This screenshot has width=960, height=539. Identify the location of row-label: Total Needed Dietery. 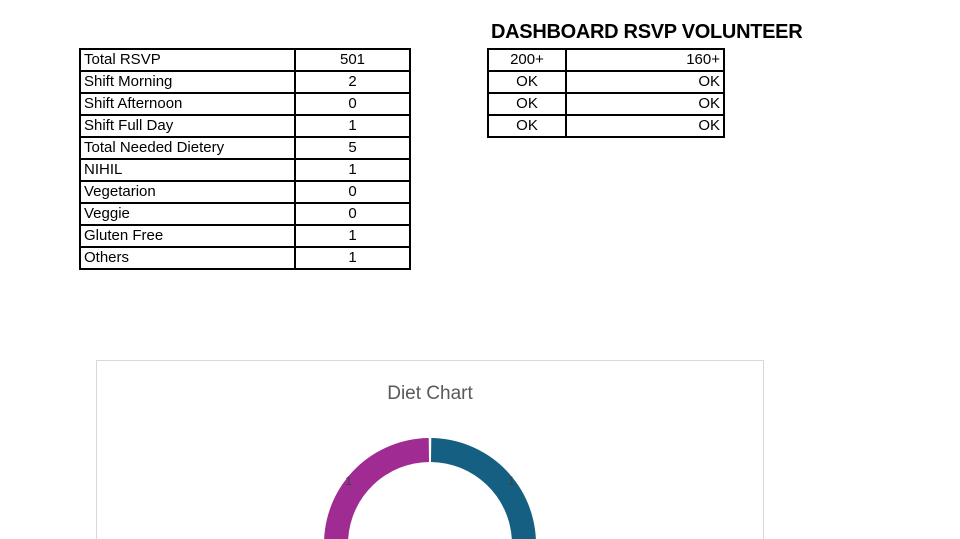
(187, 148).